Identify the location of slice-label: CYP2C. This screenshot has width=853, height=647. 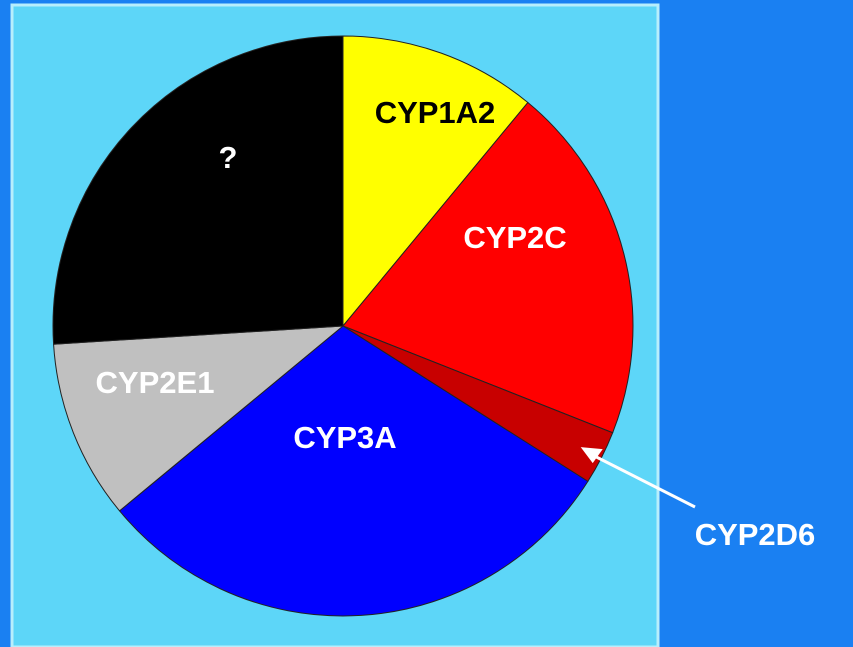
(514, 237).